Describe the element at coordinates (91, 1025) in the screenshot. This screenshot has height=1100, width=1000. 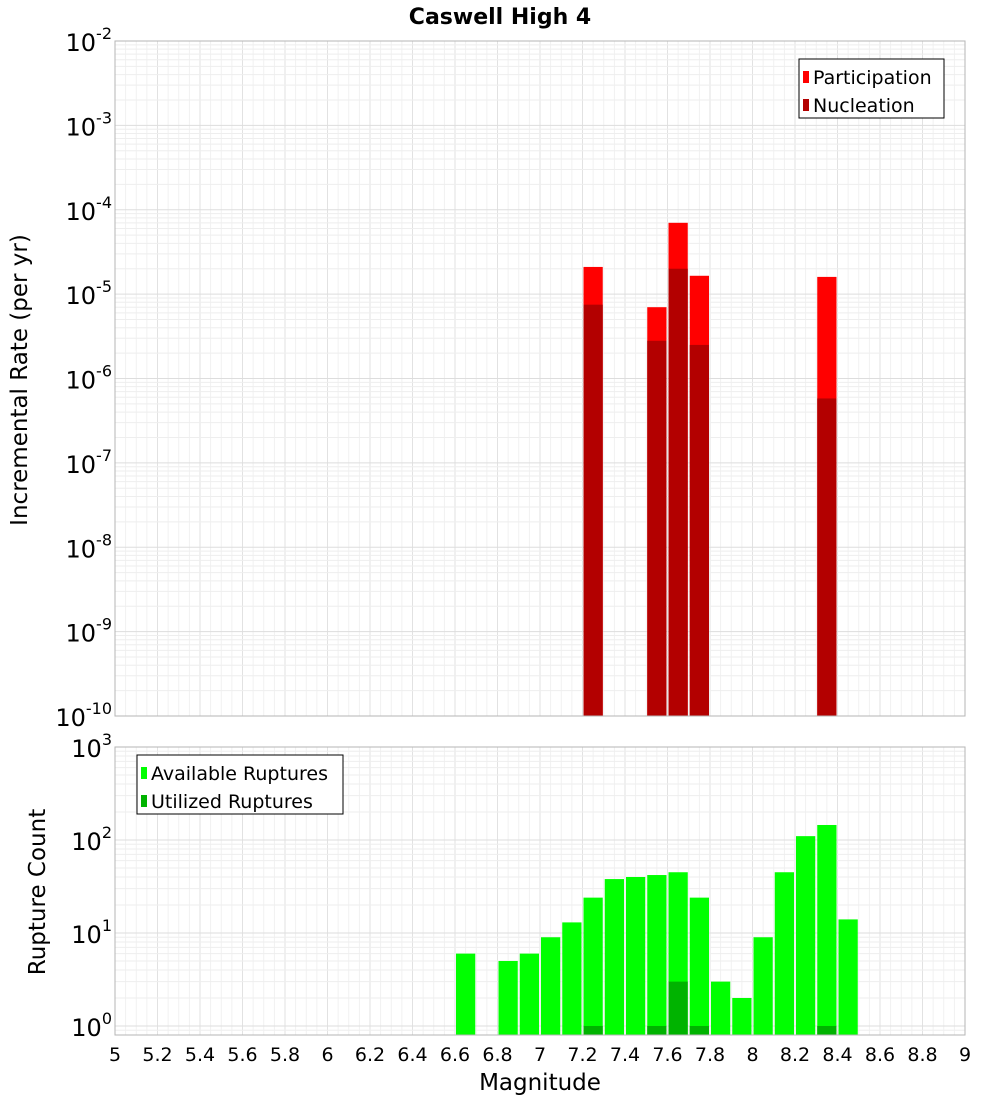
I see `bottom-y-tick-label: 10⁰` at that location.